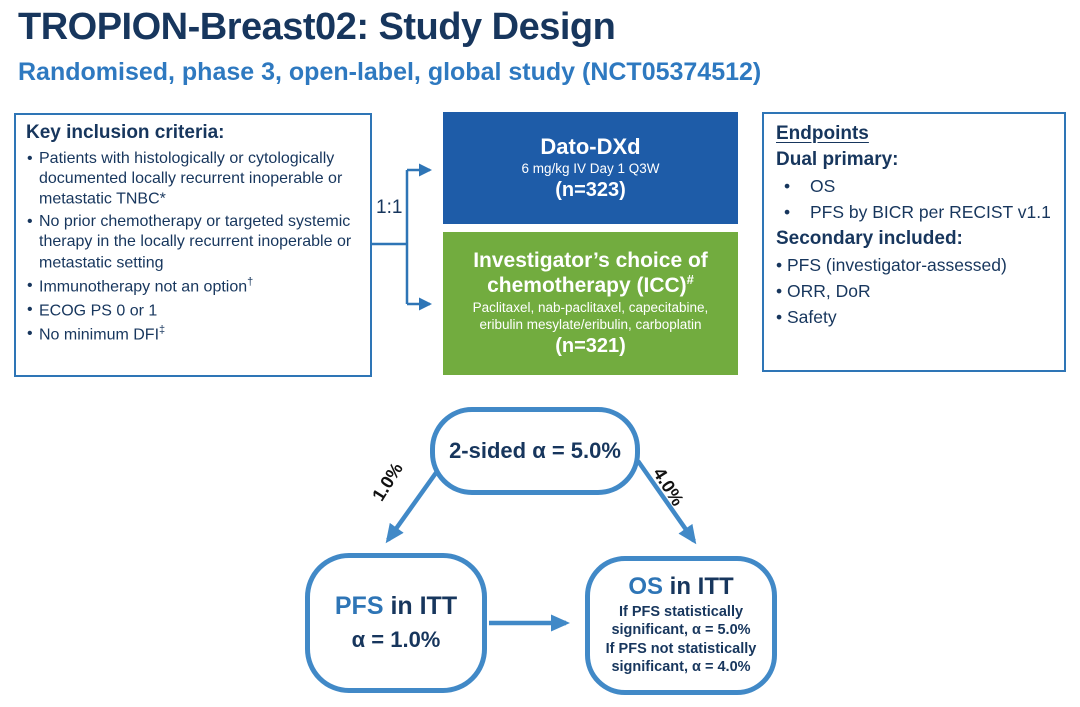 This screenshot has height=707, width=1080. I want to click on endpoint-item: • ORR, DoR, so click(914, 291).